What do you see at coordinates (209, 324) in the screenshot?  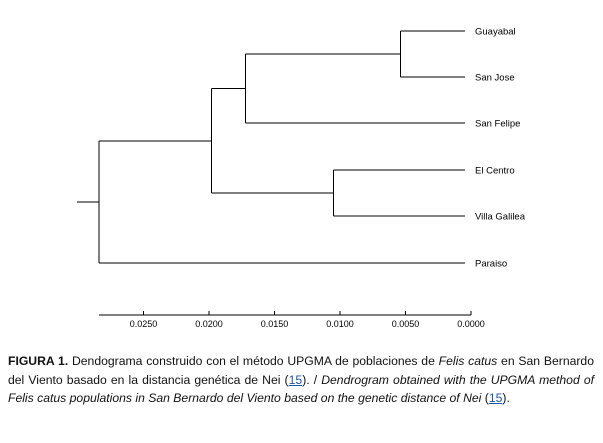 I see `x-tick-label: 0.0200` at bounding box center [209, 324].